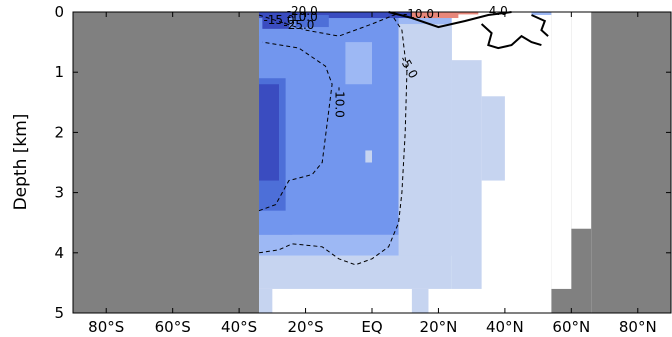 This screenshot has height=337, width=672. Describe the element at coordinates (339, 102) in the screenshot. I see `contour-label-1: -10.0` at that location.